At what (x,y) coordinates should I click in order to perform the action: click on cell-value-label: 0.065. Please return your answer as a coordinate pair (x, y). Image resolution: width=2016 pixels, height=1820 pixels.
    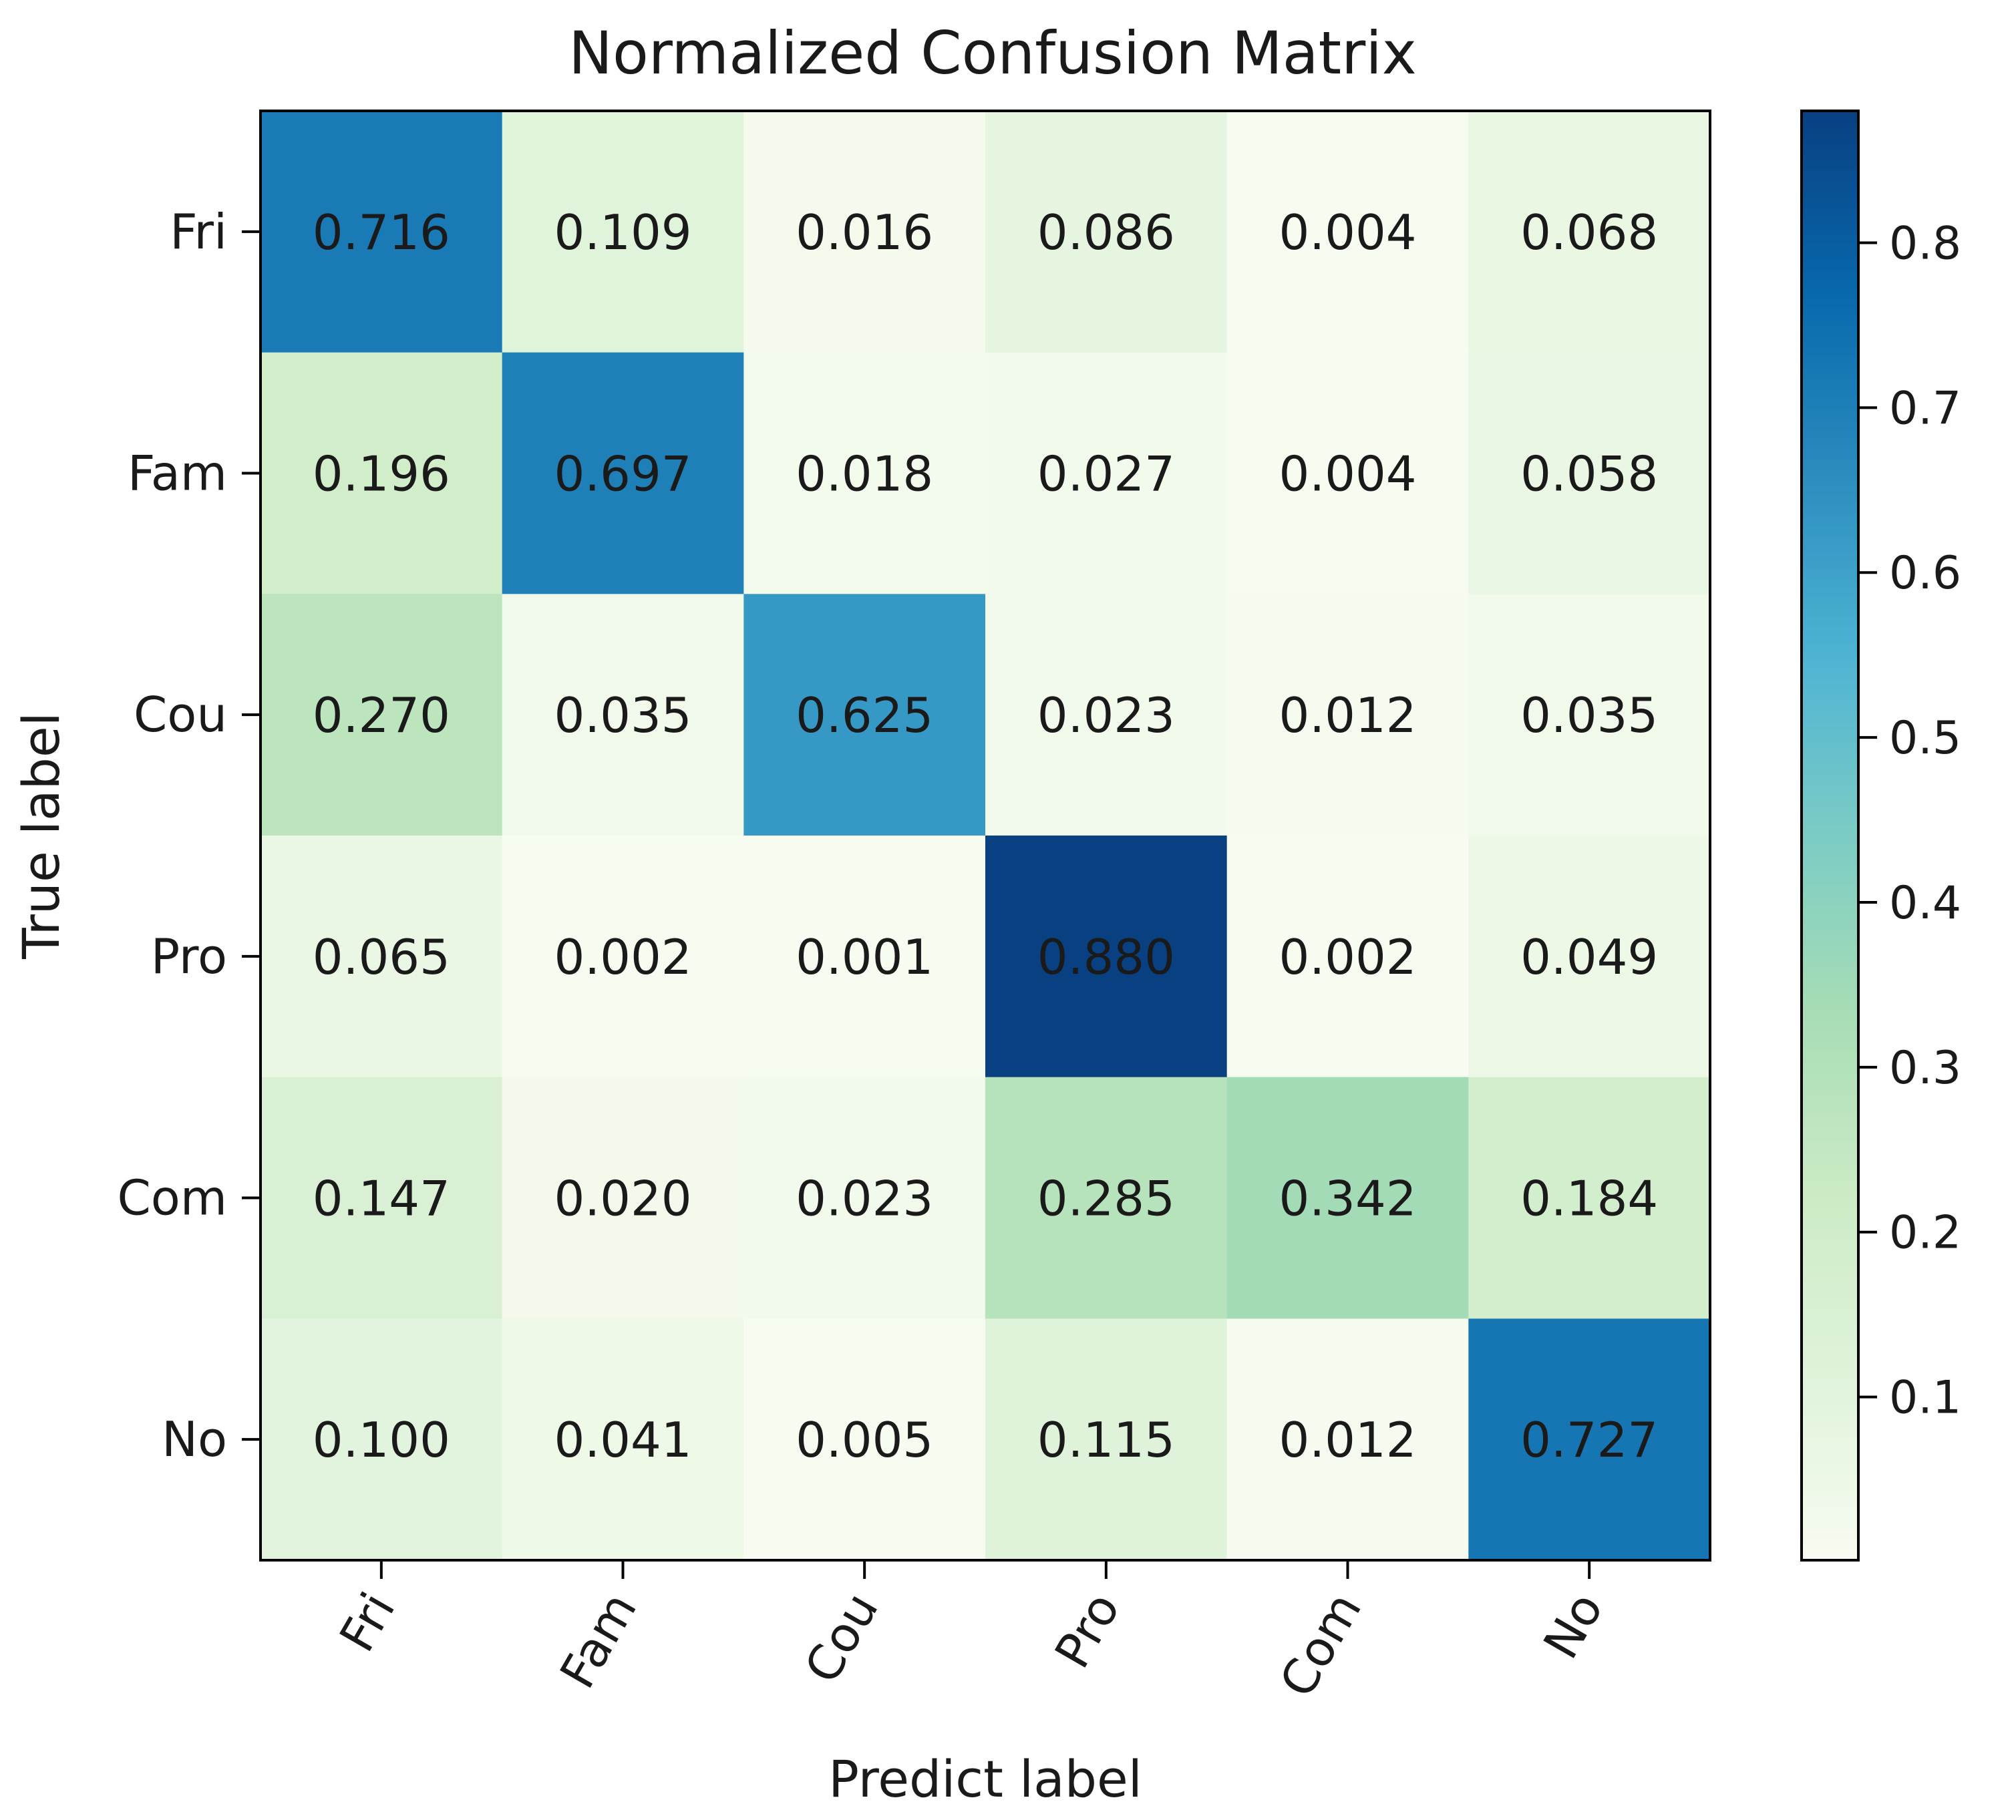
    Looking at the image, I should click on (381, 957).